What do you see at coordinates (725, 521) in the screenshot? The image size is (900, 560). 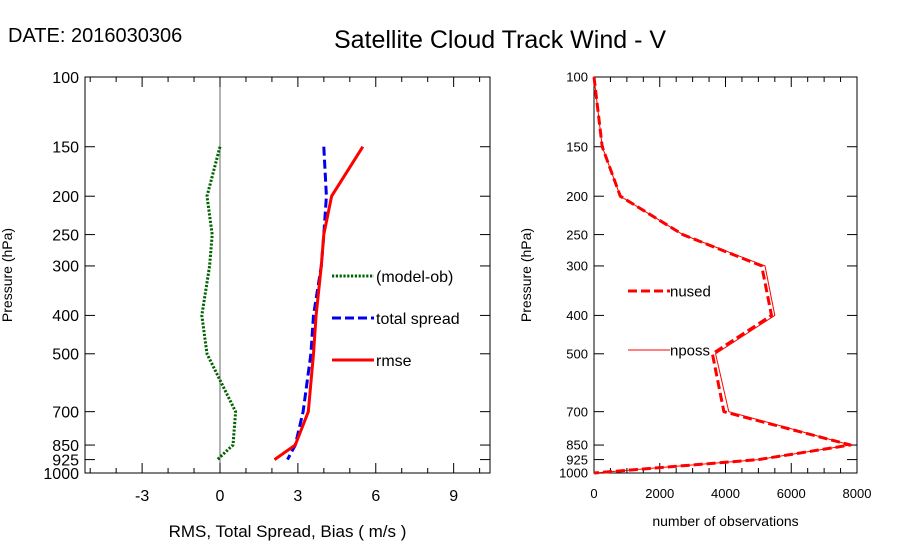 I see `x-axis-label: number of observations` at bounding box center [725, 521].